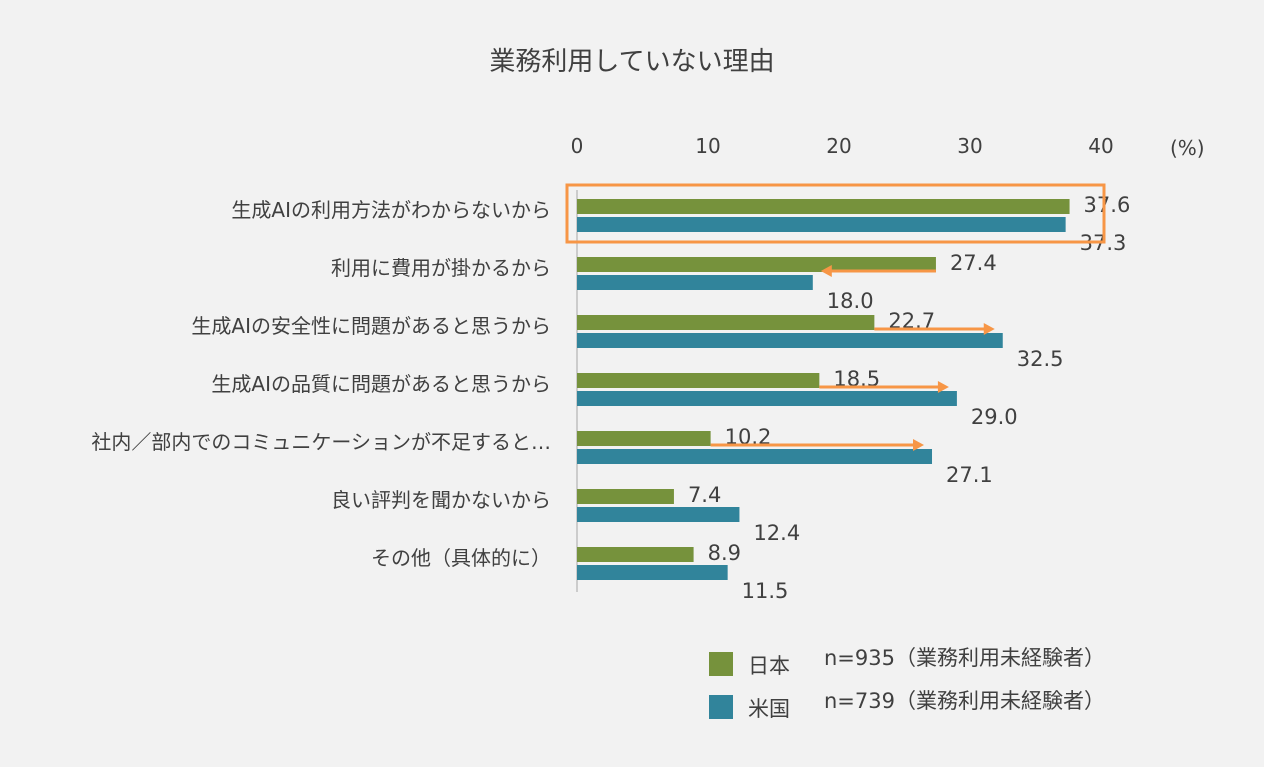  What do you see at coordinates (838, 146) in the screenshot?
I see `x-tick-label: 20` at bounding box center [838, 146].